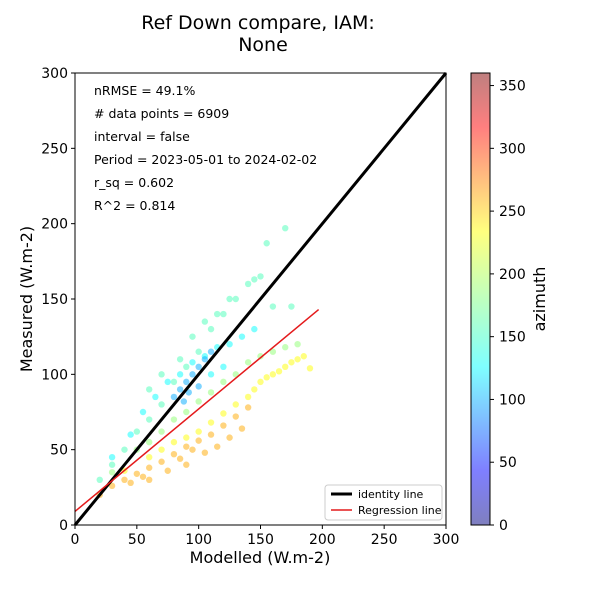  I want to click on x-tick-label: 300, so click(446, 540).